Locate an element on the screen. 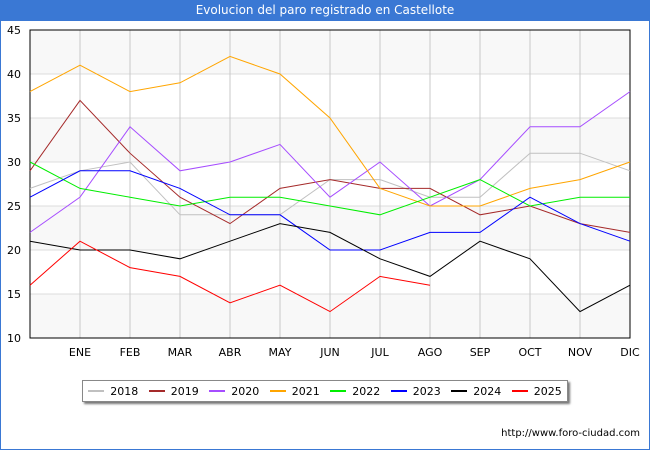 Image resolution: width=650 pixels, height=450 pixels. x-tick-label: OCT is located at coordinates (529, 352).